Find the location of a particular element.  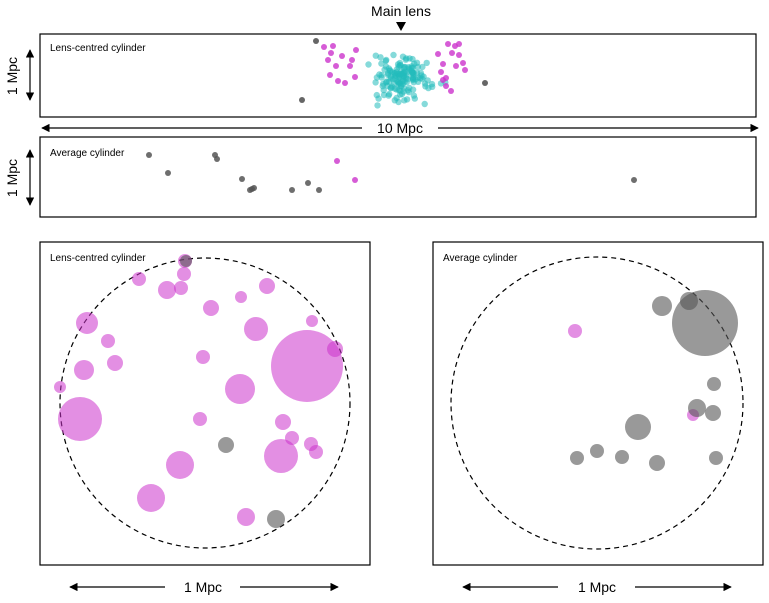

top-panel-points is located at coordinates (393, 73).